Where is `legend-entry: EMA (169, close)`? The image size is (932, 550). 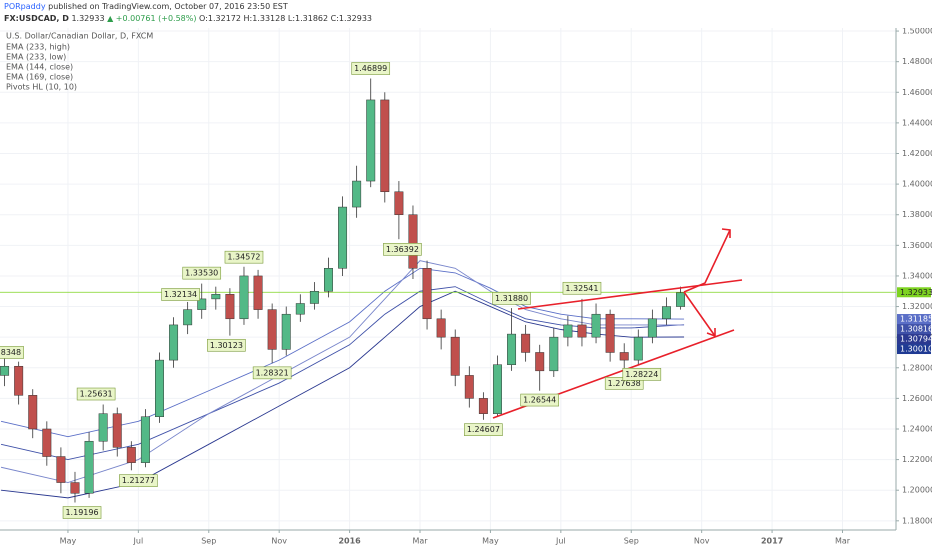
legend-entry: EMA (169, close) is located at coordinates (39, 77).